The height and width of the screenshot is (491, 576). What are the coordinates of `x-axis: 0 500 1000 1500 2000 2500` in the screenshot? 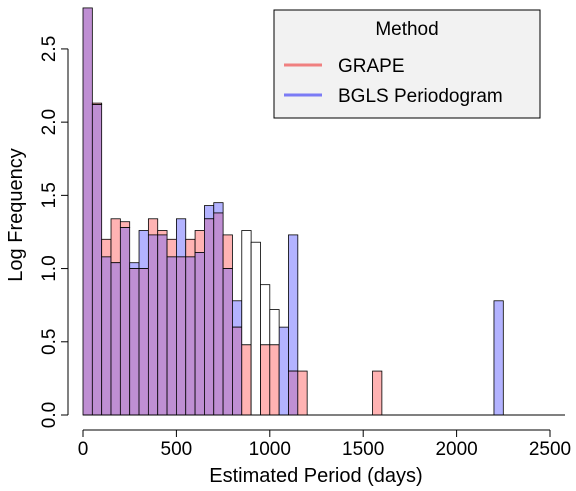 It's located at (324, 444).